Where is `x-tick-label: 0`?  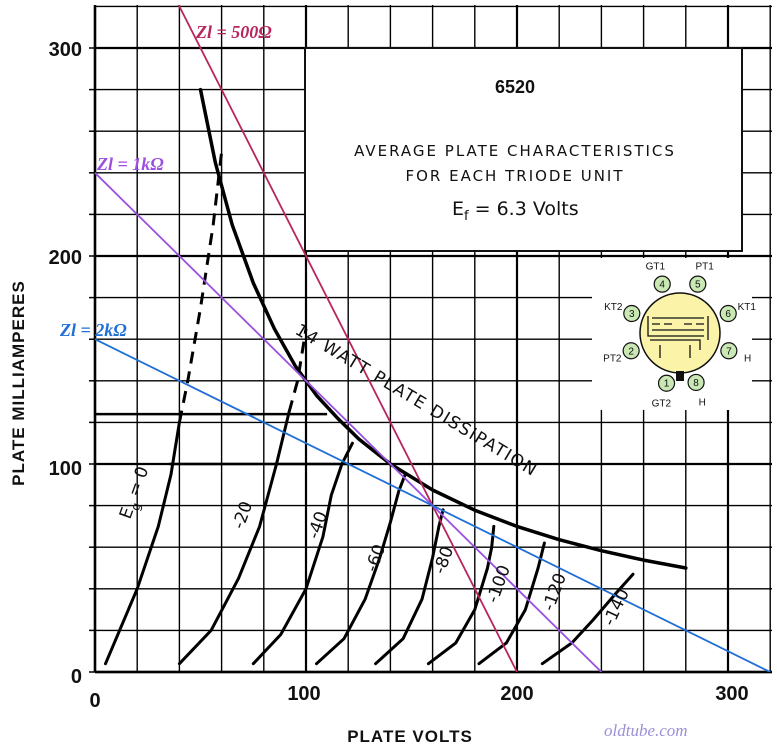 x-tick-label: 0 is located at coordinates (94, 701).